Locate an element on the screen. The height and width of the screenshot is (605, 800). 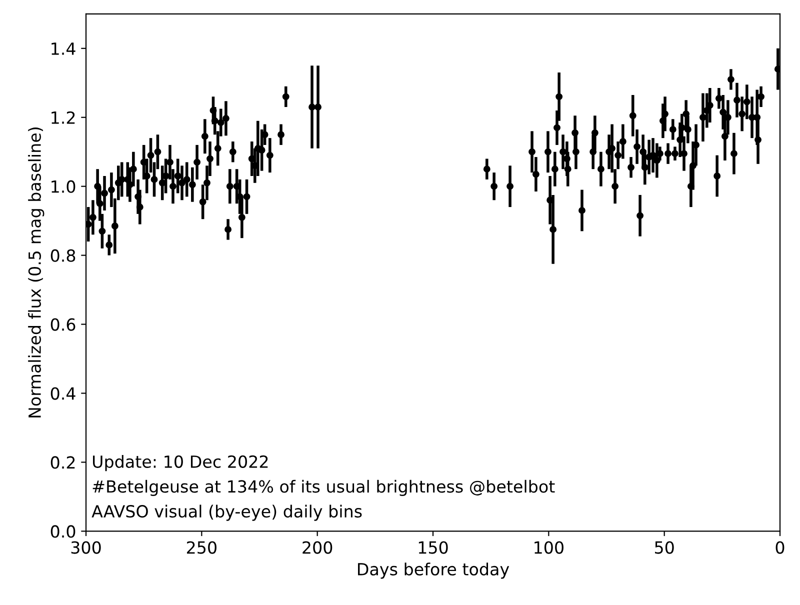
x-tick-label: 0 is located at coordinates (780, 547).